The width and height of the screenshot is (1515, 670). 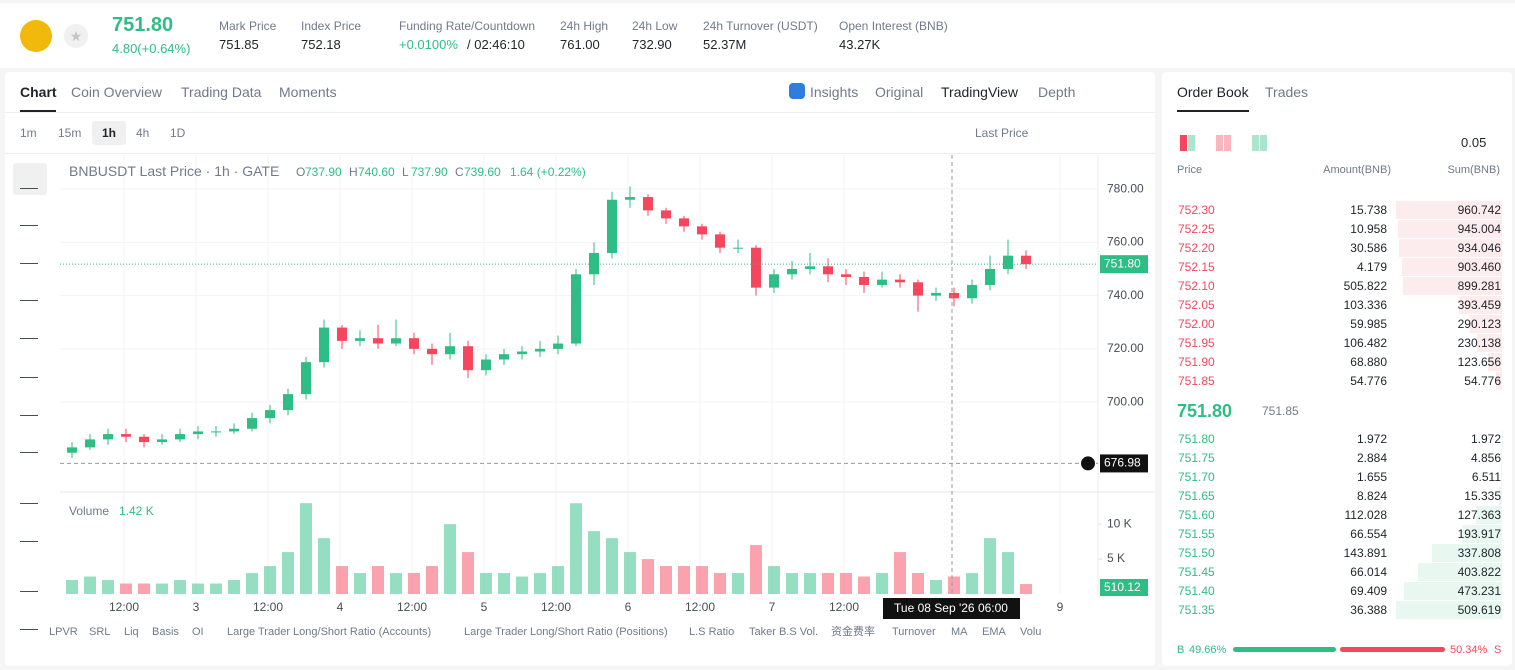 What do you see at coordinates (1285, 649) in the screenshot?
I see `buy-bar` at bounding box center [1285, 649].